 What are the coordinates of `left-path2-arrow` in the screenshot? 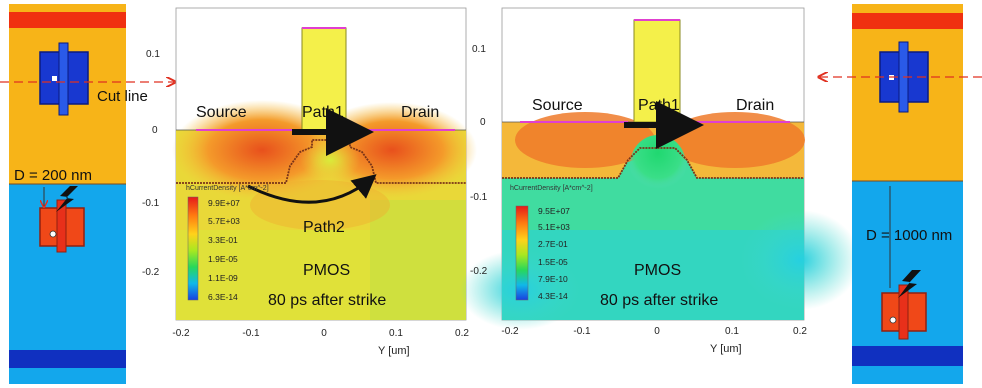 It's located at (312, 189).